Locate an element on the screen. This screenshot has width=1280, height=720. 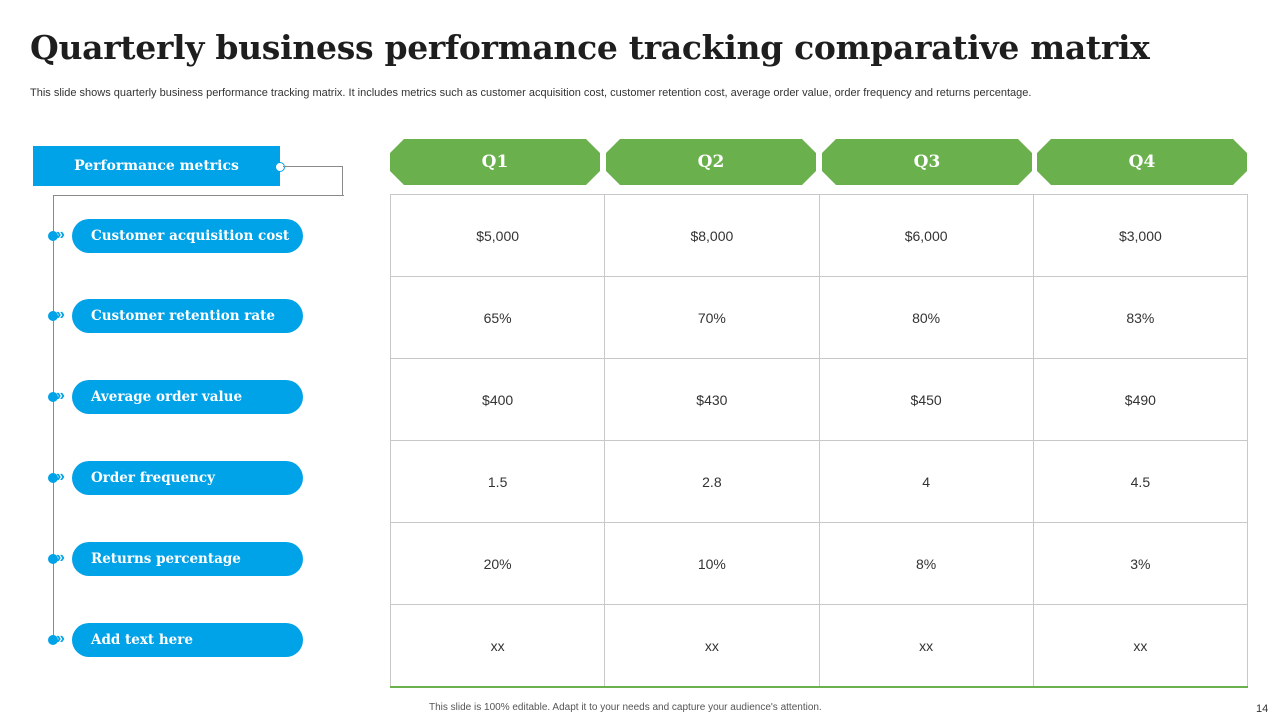
metric-label: Order frequency is located at coordinates (187, 478).